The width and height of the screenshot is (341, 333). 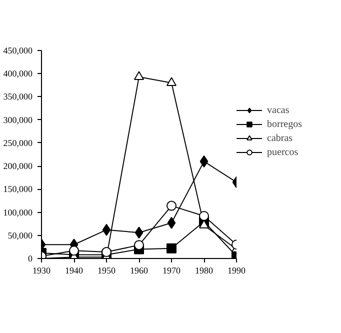 I want to click on y-tick-label: 50,000, so click(x=20, y=235).